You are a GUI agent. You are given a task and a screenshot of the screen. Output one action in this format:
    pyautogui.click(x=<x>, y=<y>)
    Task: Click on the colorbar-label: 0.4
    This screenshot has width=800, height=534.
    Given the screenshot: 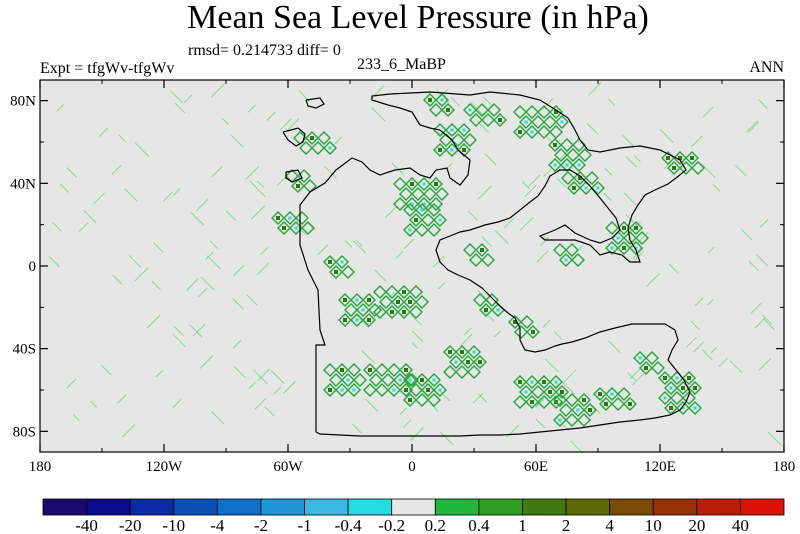 What is the action you would take?
    pyautogui.click(x=479, y=525)
    